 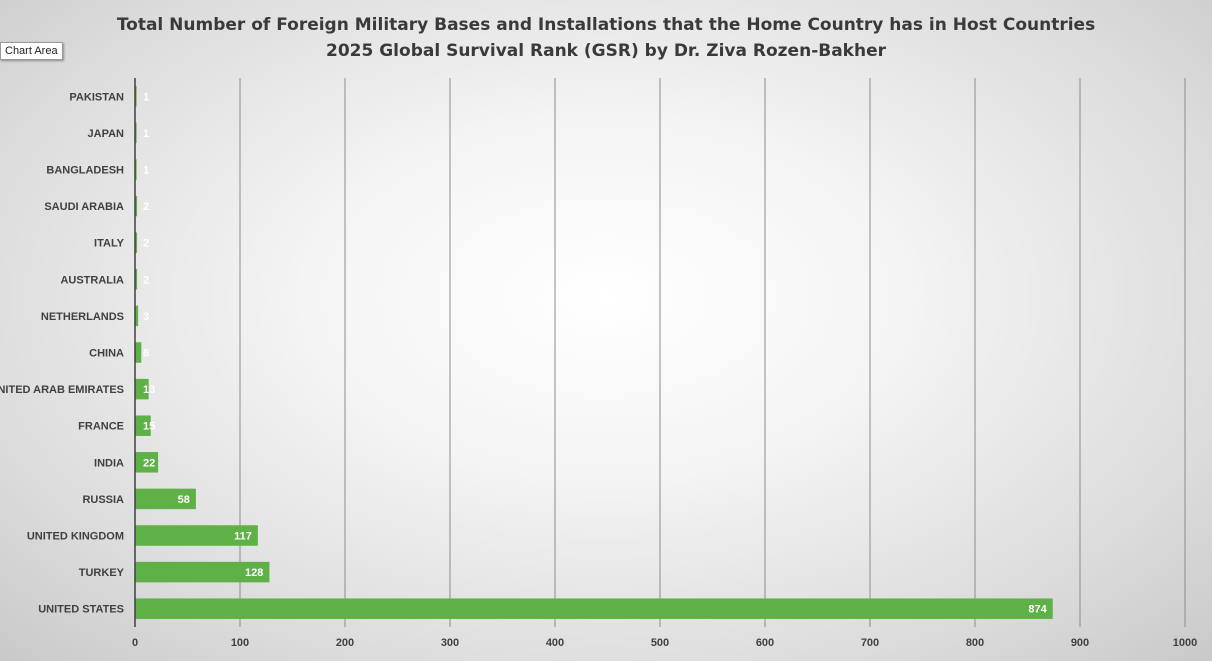 What do you see at coordinates (109, 244) in the screenshot?
I see `category-label: ITALY` at bounding box center [109, 244].